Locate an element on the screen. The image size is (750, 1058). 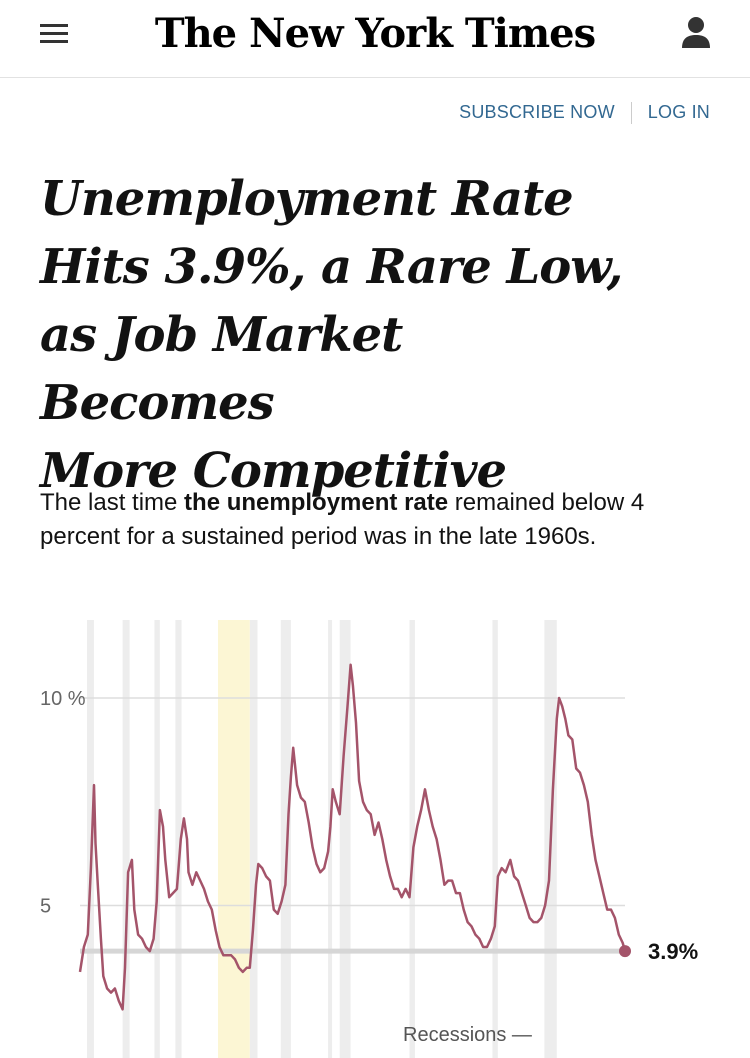
headline-line: More Competitive is located at coordinates (273, 471).